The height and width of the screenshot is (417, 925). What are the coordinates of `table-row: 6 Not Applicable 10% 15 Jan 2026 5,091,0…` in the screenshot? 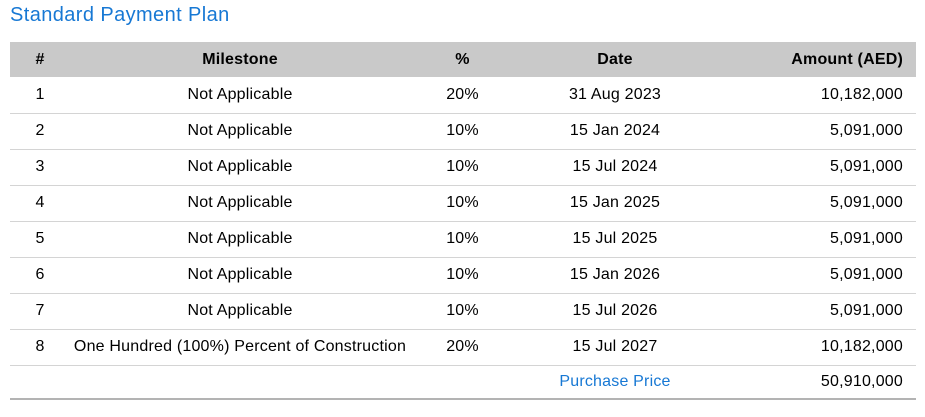 It's located at (463, 275).